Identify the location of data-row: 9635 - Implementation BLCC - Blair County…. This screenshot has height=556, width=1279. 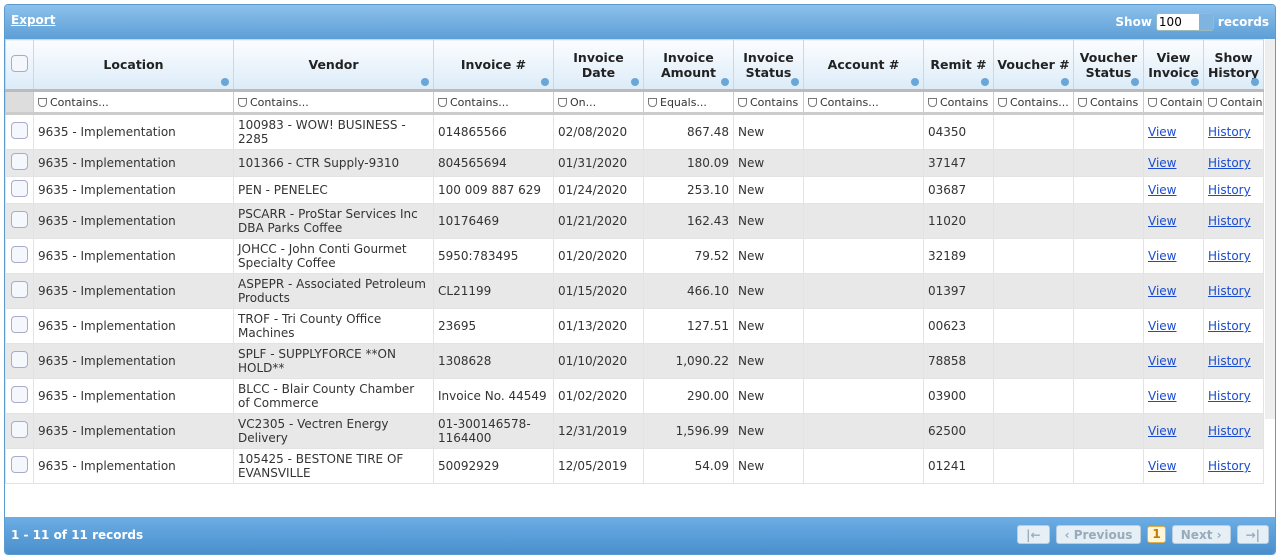
(634, 396).